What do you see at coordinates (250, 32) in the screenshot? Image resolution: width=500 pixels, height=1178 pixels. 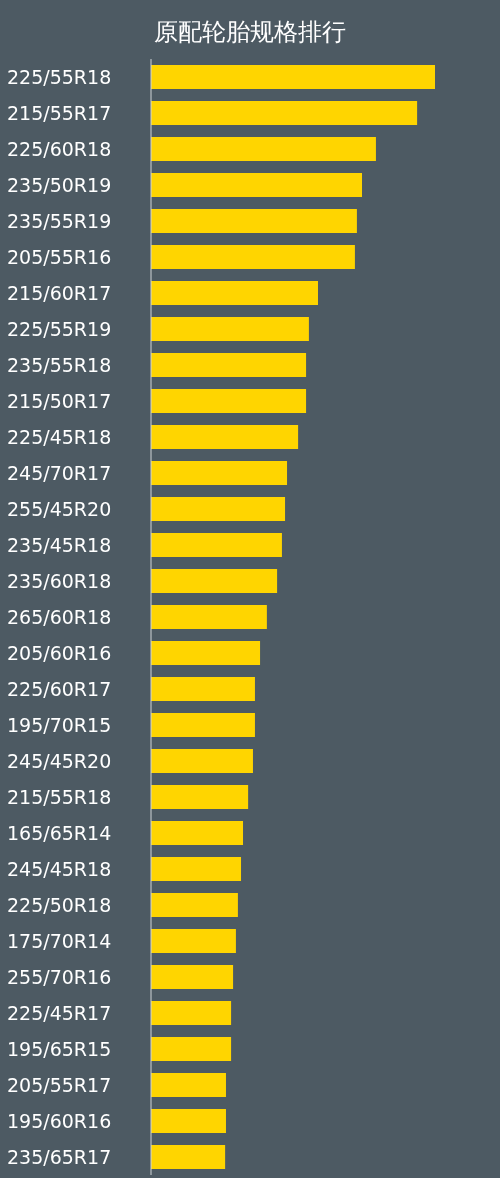 I see `chart-title: 原配轮胎规格排行` at bounding box center [250, 32].